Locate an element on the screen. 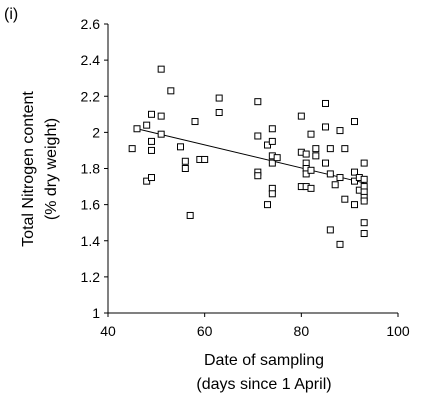 This screenshot has height=408, width=430. y-tick-label: 2.2 is located at coordinates (91, 96).